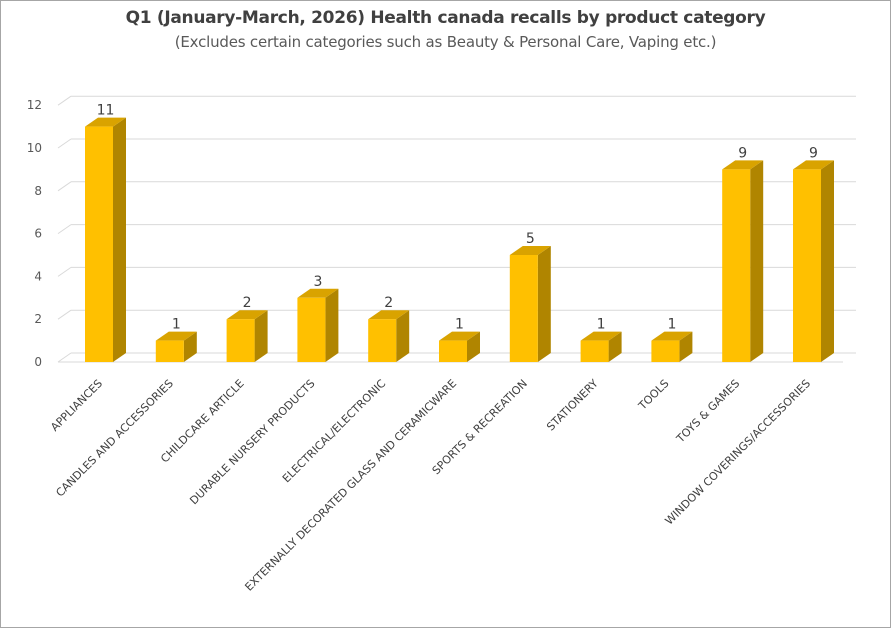 This screenshot has width=891, height=628. What do you see at coordinates (34, 148) in the screenshot?
I see `y-tick-label: 10` at bounding box center [34, 148].